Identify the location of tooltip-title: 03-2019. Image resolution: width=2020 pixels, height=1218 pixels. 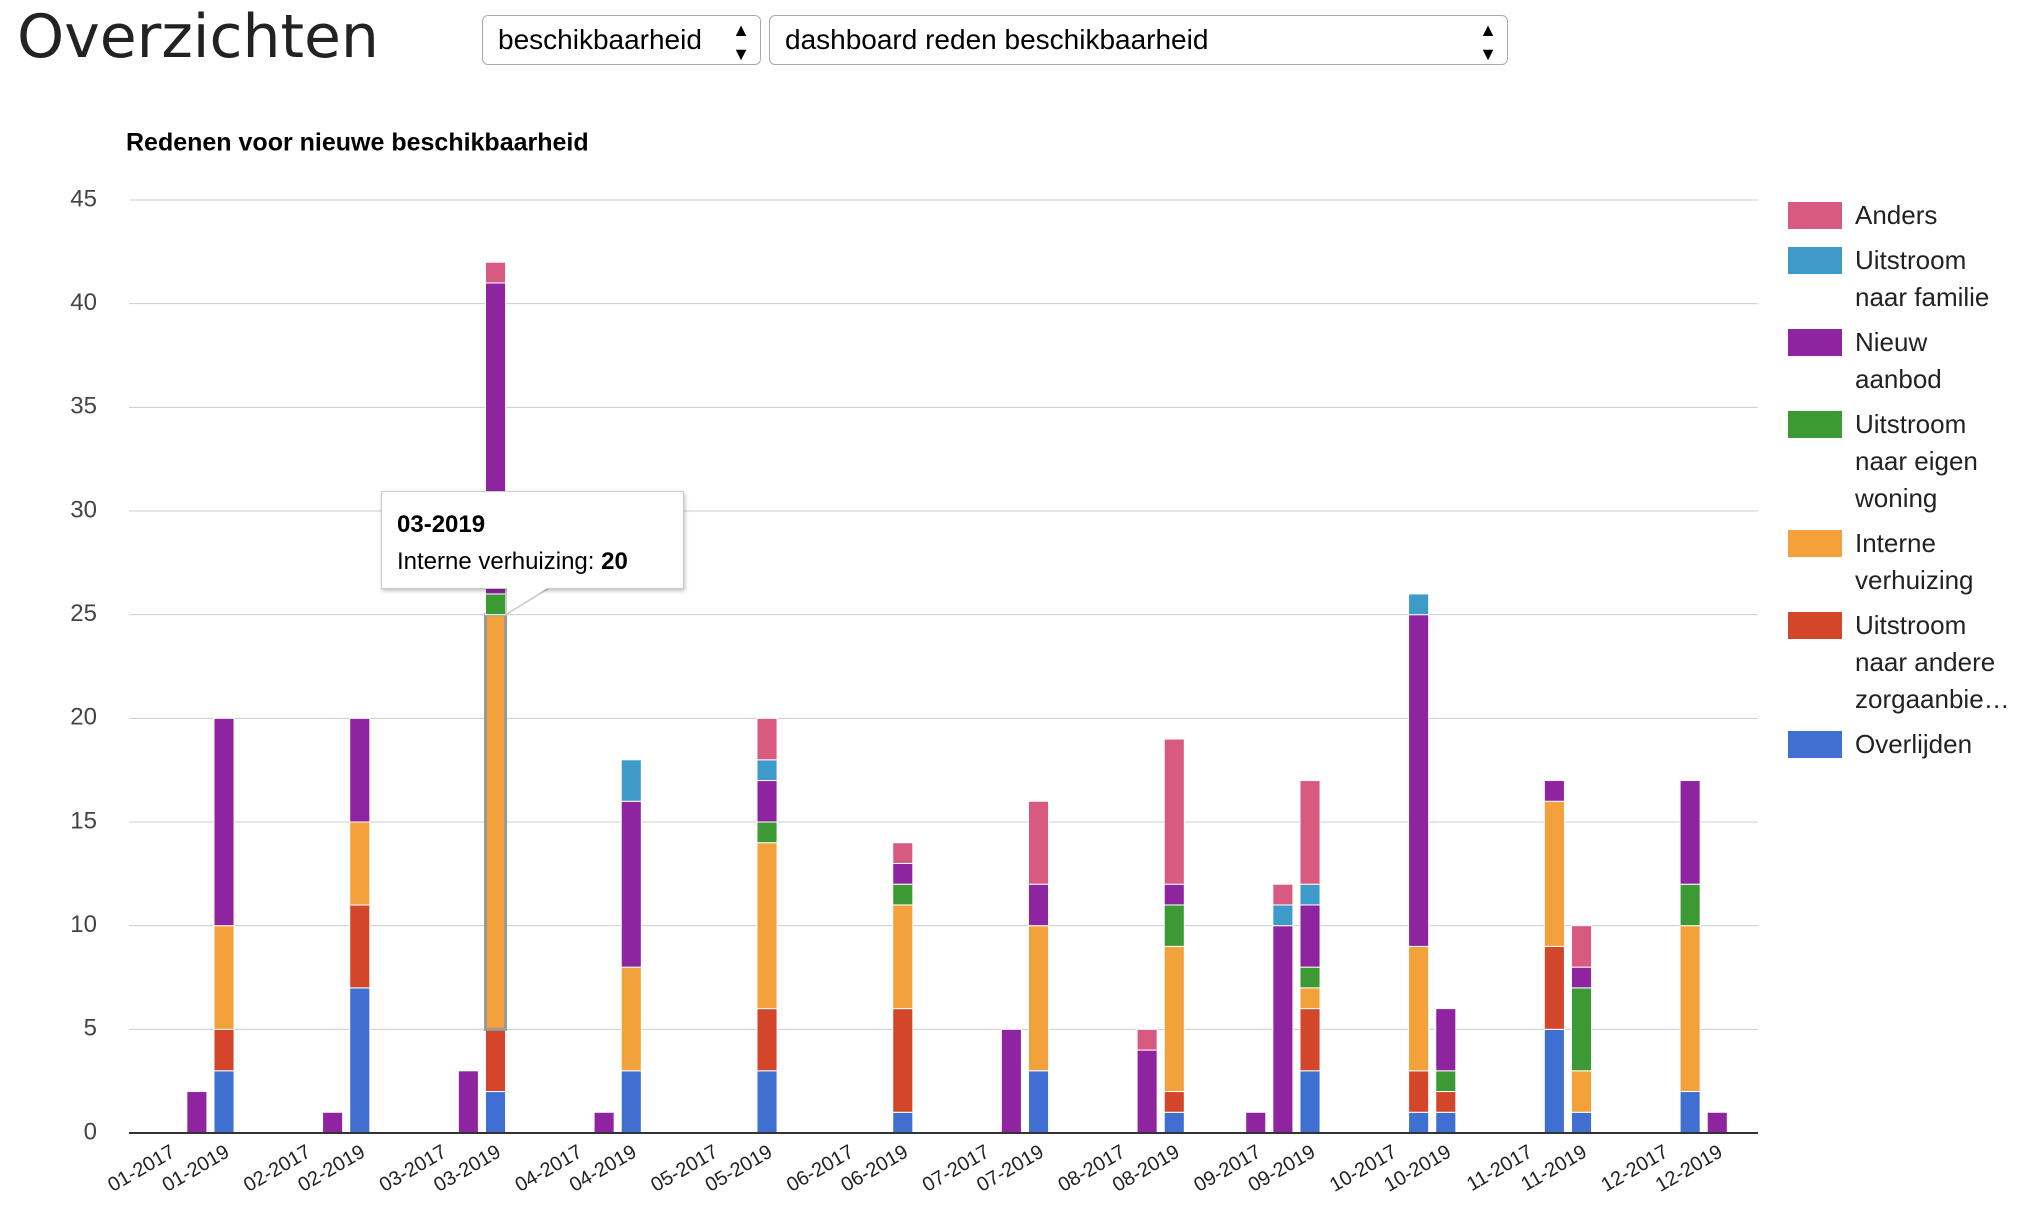
(441, 524).